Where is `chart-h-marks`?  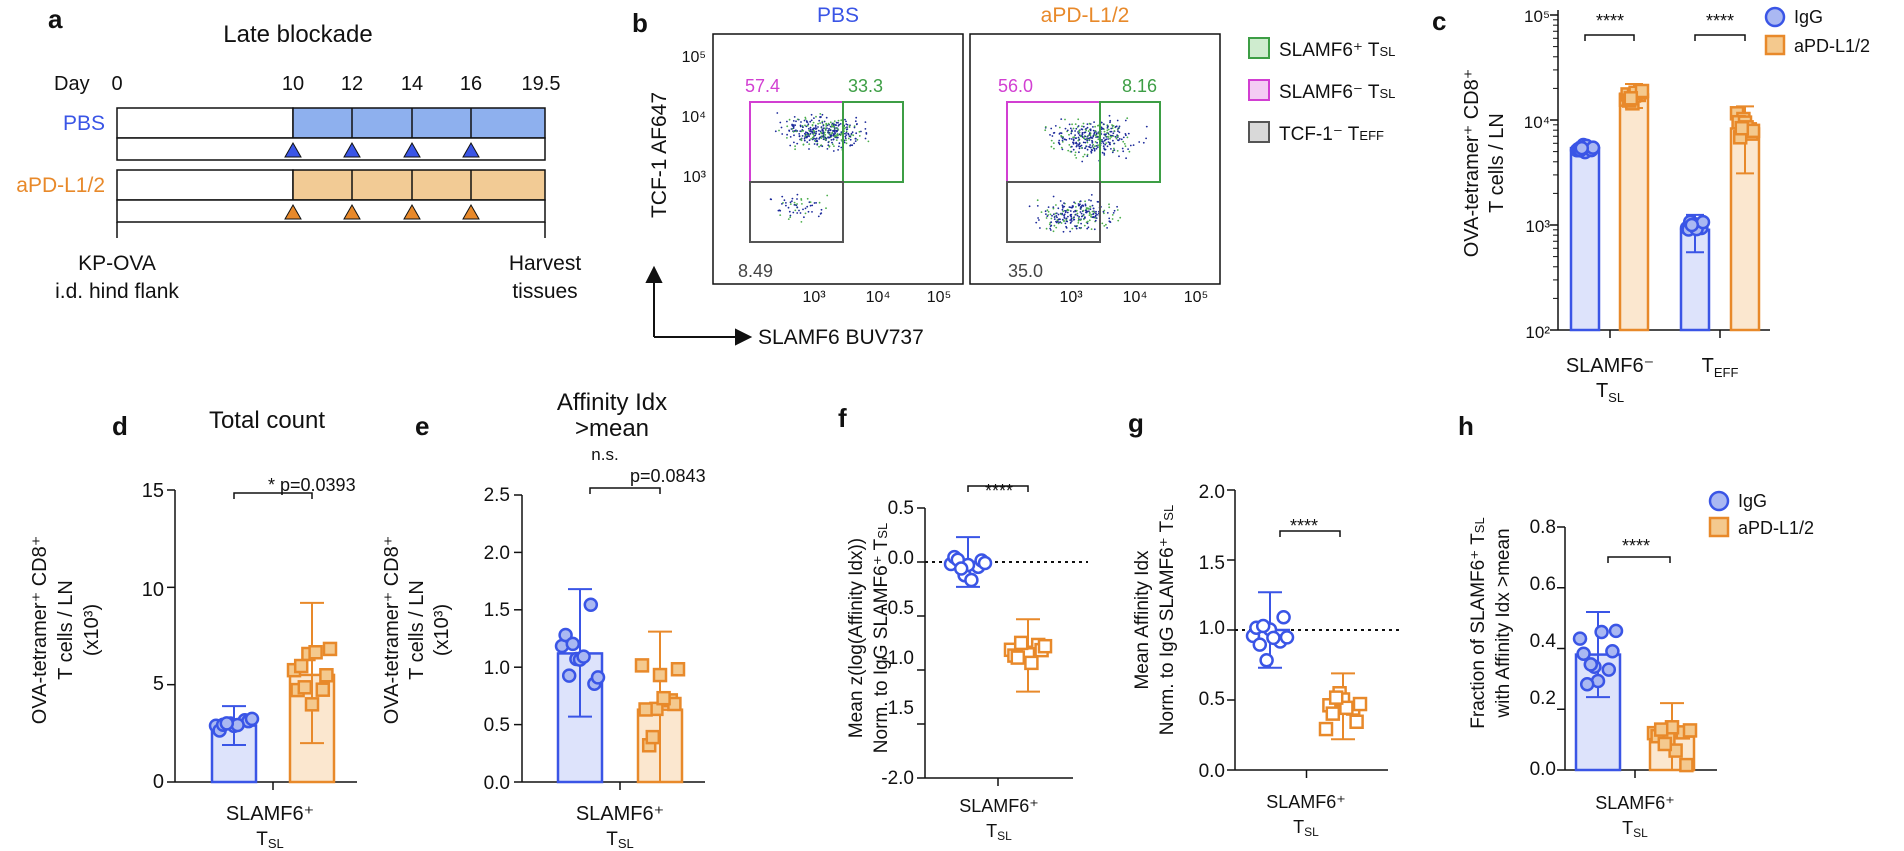
chart-h-marks is located at coordinates (1637, 652).